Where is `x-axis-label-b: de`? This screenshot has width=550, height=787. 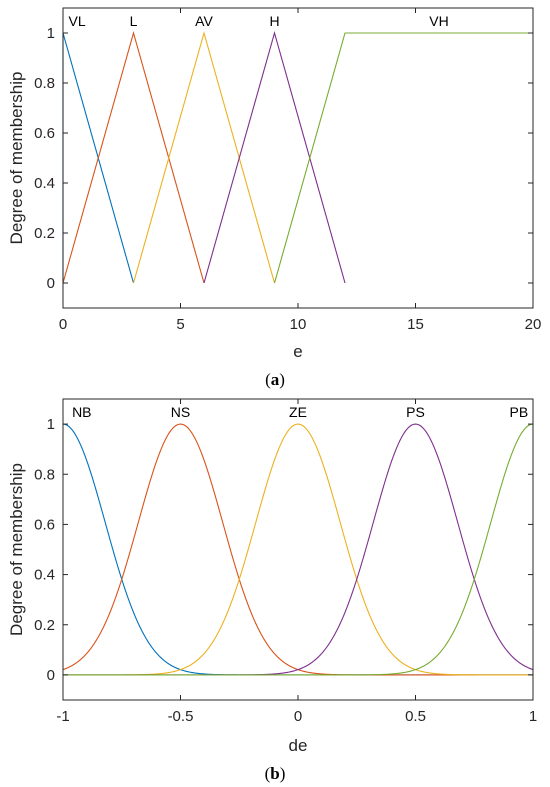 x-axis-label-b: de is located at coordinates (298, 745).